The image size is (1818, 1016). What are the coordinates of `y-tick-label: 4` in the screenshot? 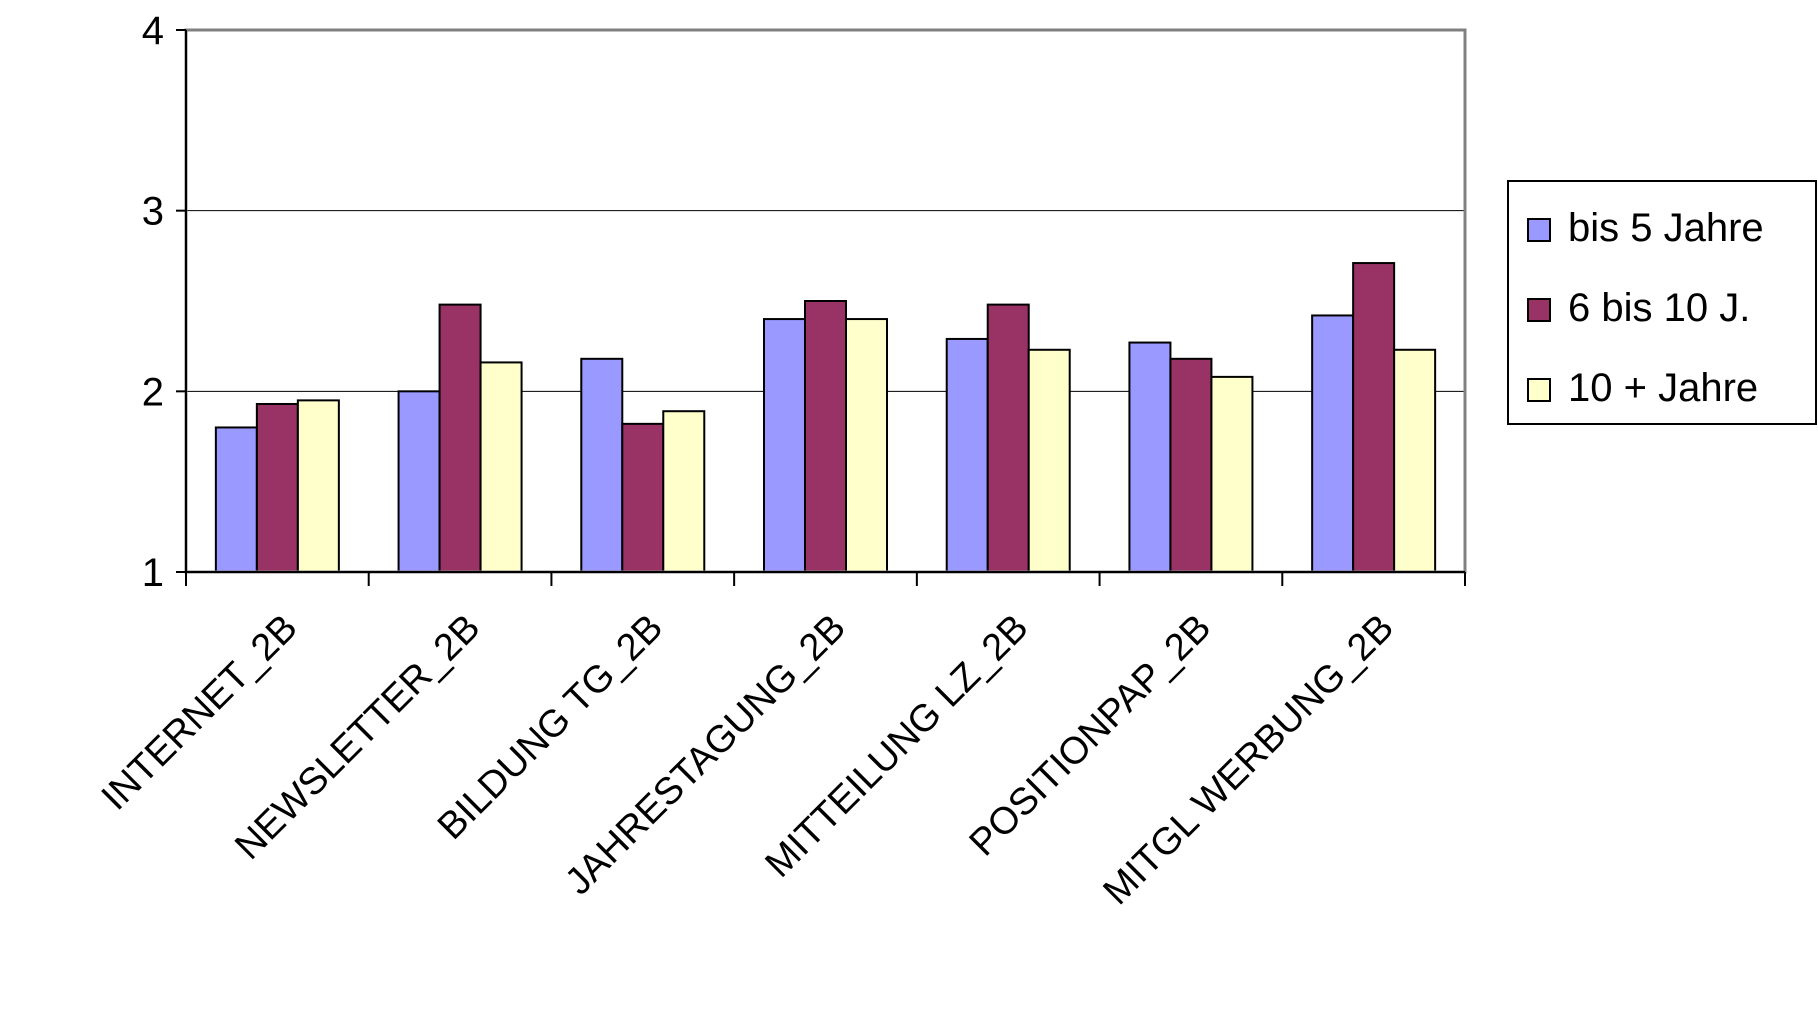 It's located at (153, 31).